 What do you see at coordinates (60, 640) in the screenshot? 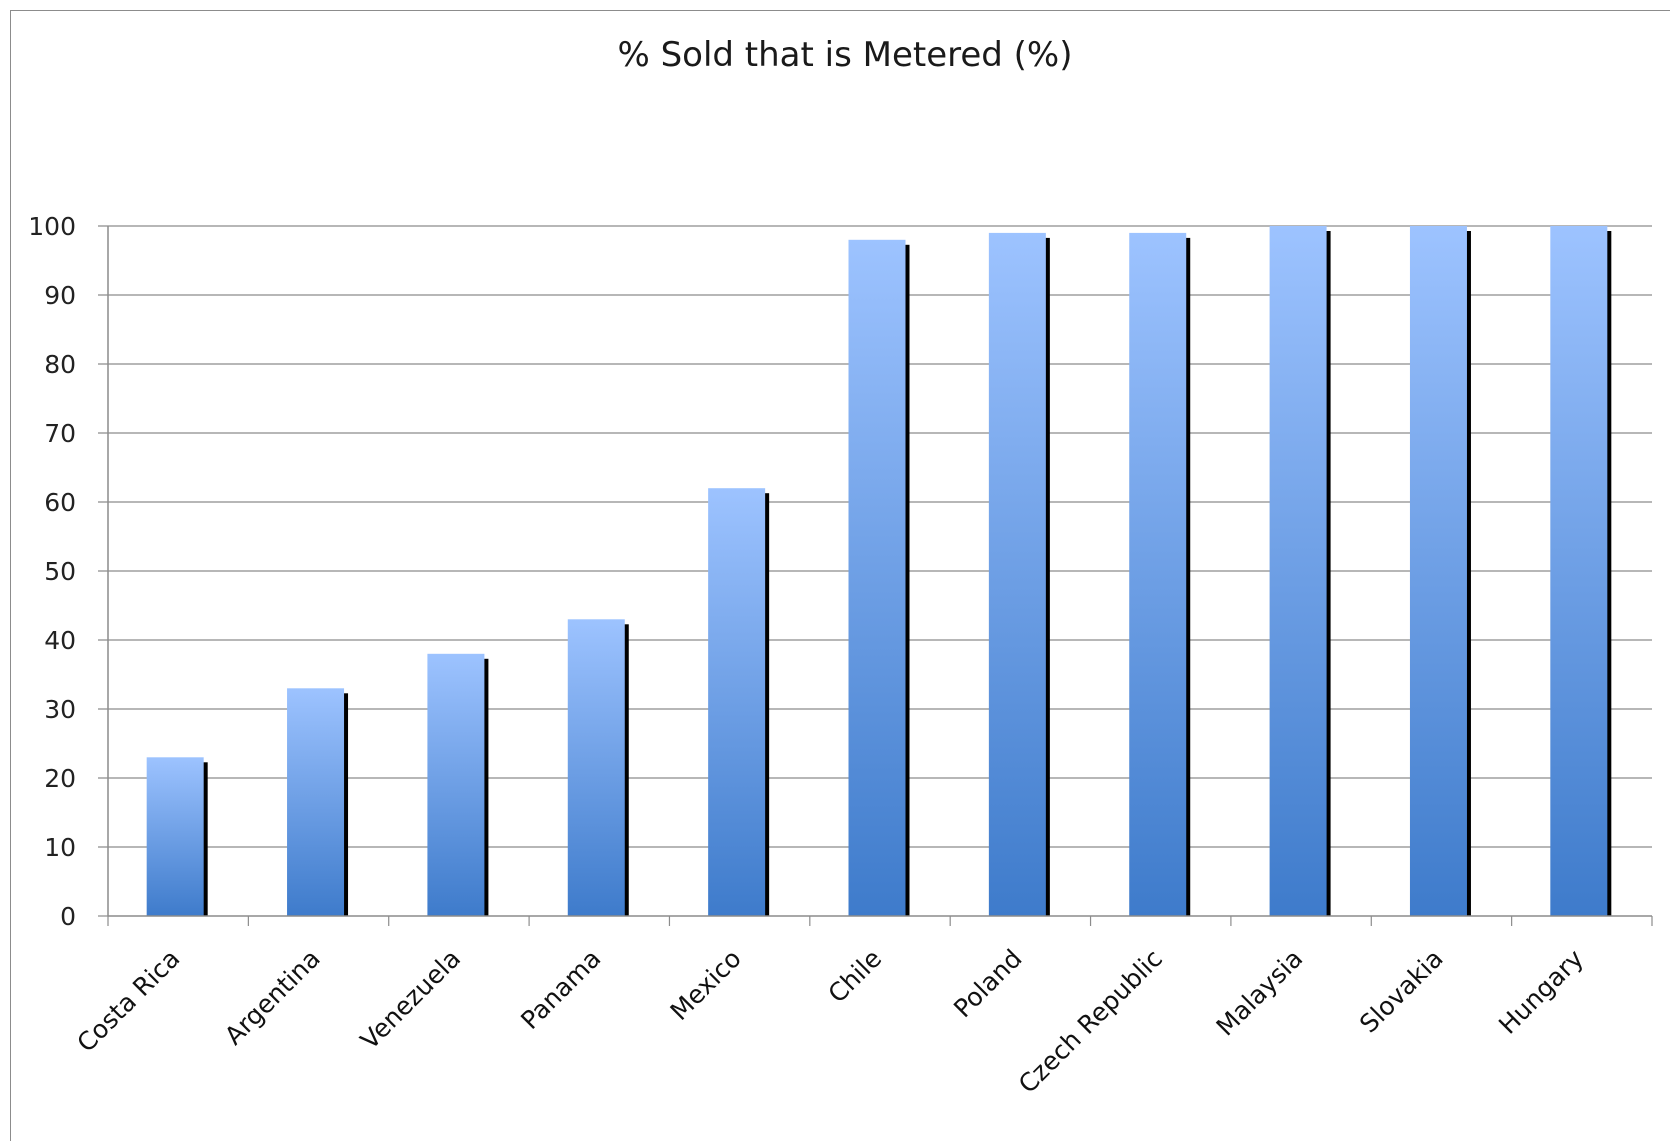
I see `y-tick-label: 40` at bounding box center [60, 640].